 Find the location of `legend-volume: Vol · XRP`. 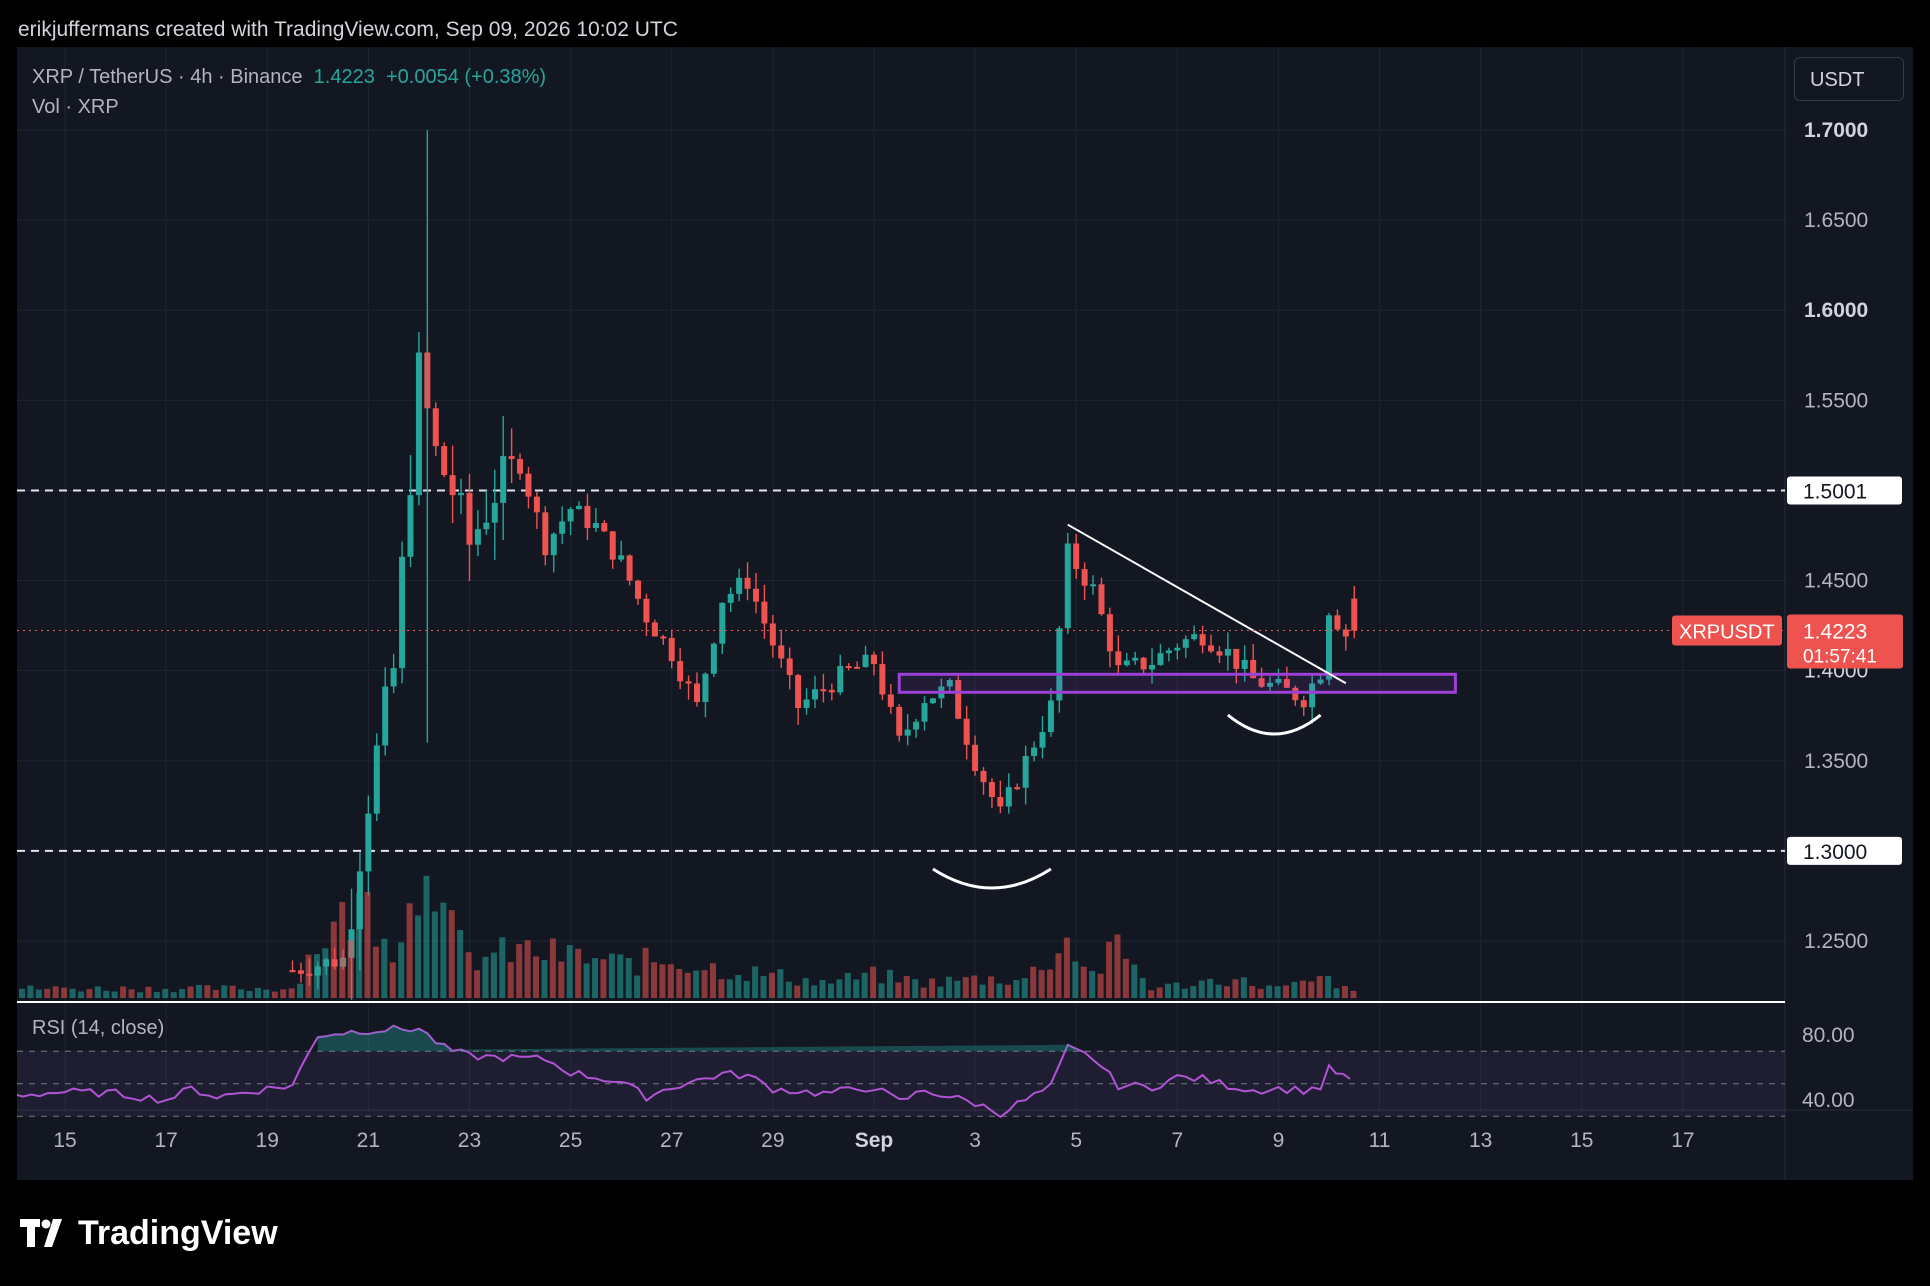

legend-volume: Vol · XRP is located at coordinates (75, 107).